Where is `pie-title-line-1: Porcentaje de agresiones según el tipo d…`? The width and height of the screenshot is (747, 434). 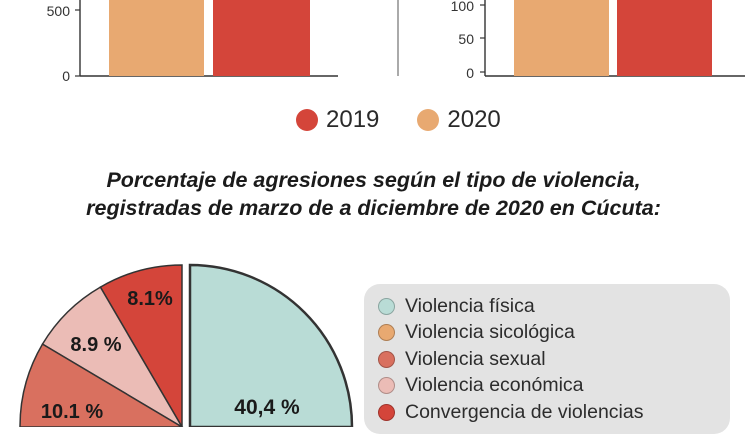 pie-title-line-1: Porcentaje de agresiones según el tipo d… is located at coordinates (373, 180).